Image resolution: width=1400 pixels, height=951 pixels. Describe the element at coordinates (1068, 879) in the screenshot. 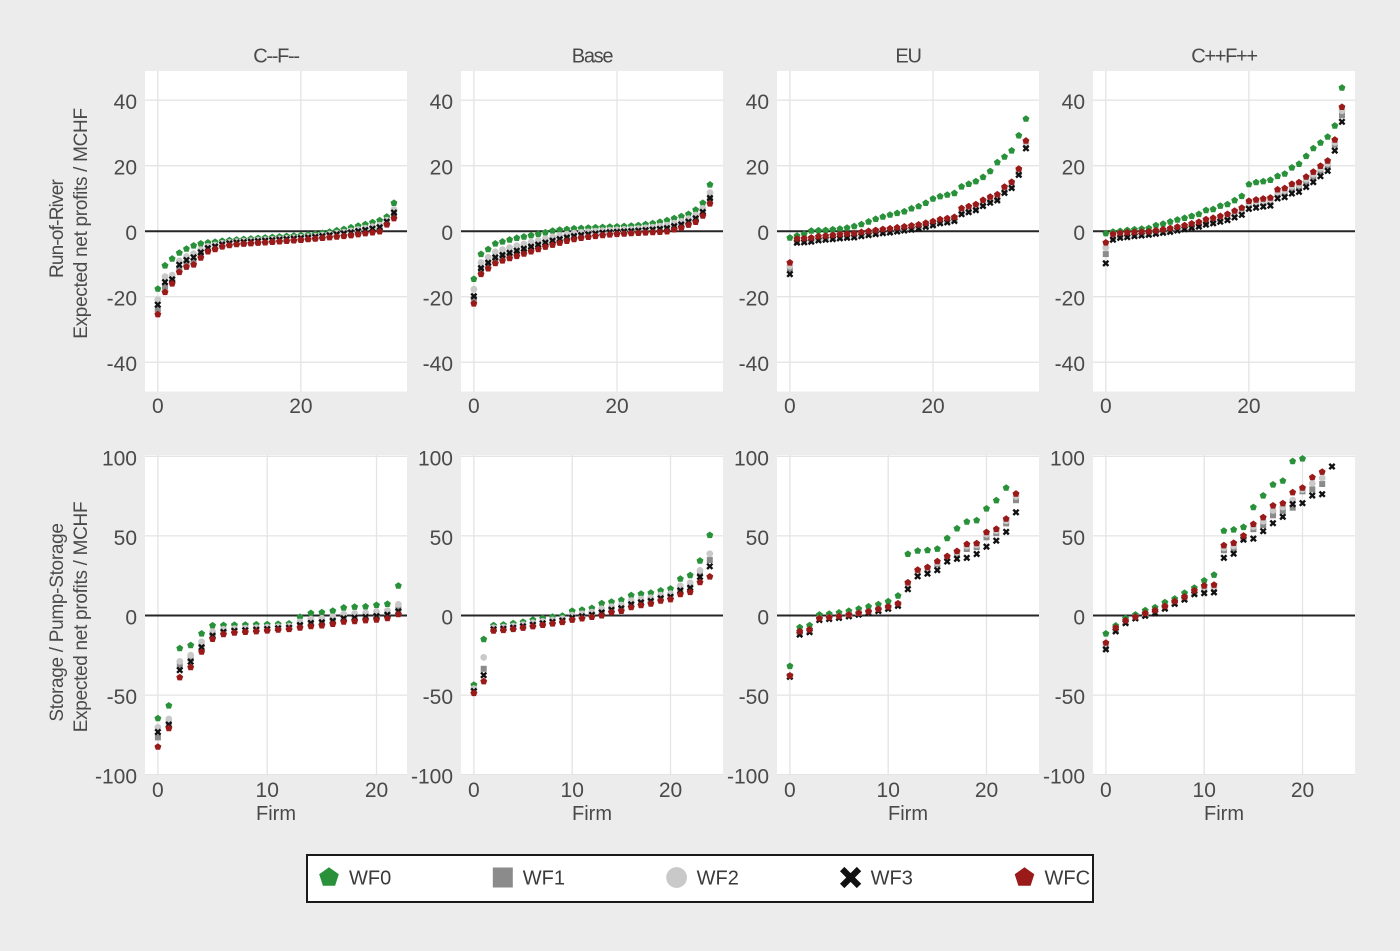

I see `svg-text: WFC` at that location.